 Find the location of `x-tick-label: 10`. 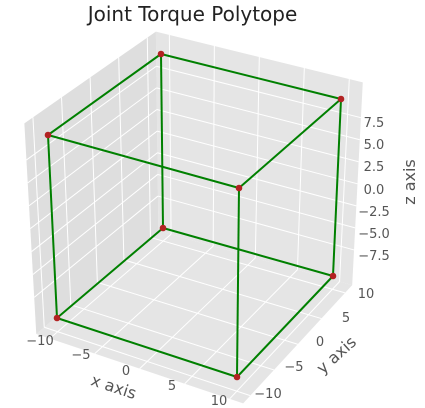

x-tick-label: 10 is located at coordinates (219, 401).